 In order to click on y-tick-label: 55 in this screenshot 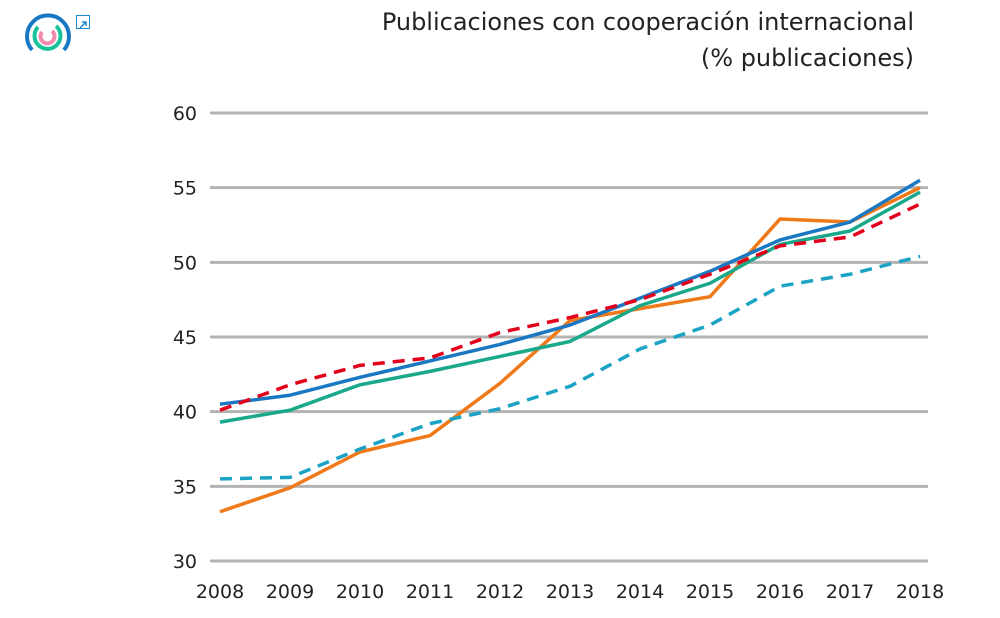, I will do `click(185, 189)`.